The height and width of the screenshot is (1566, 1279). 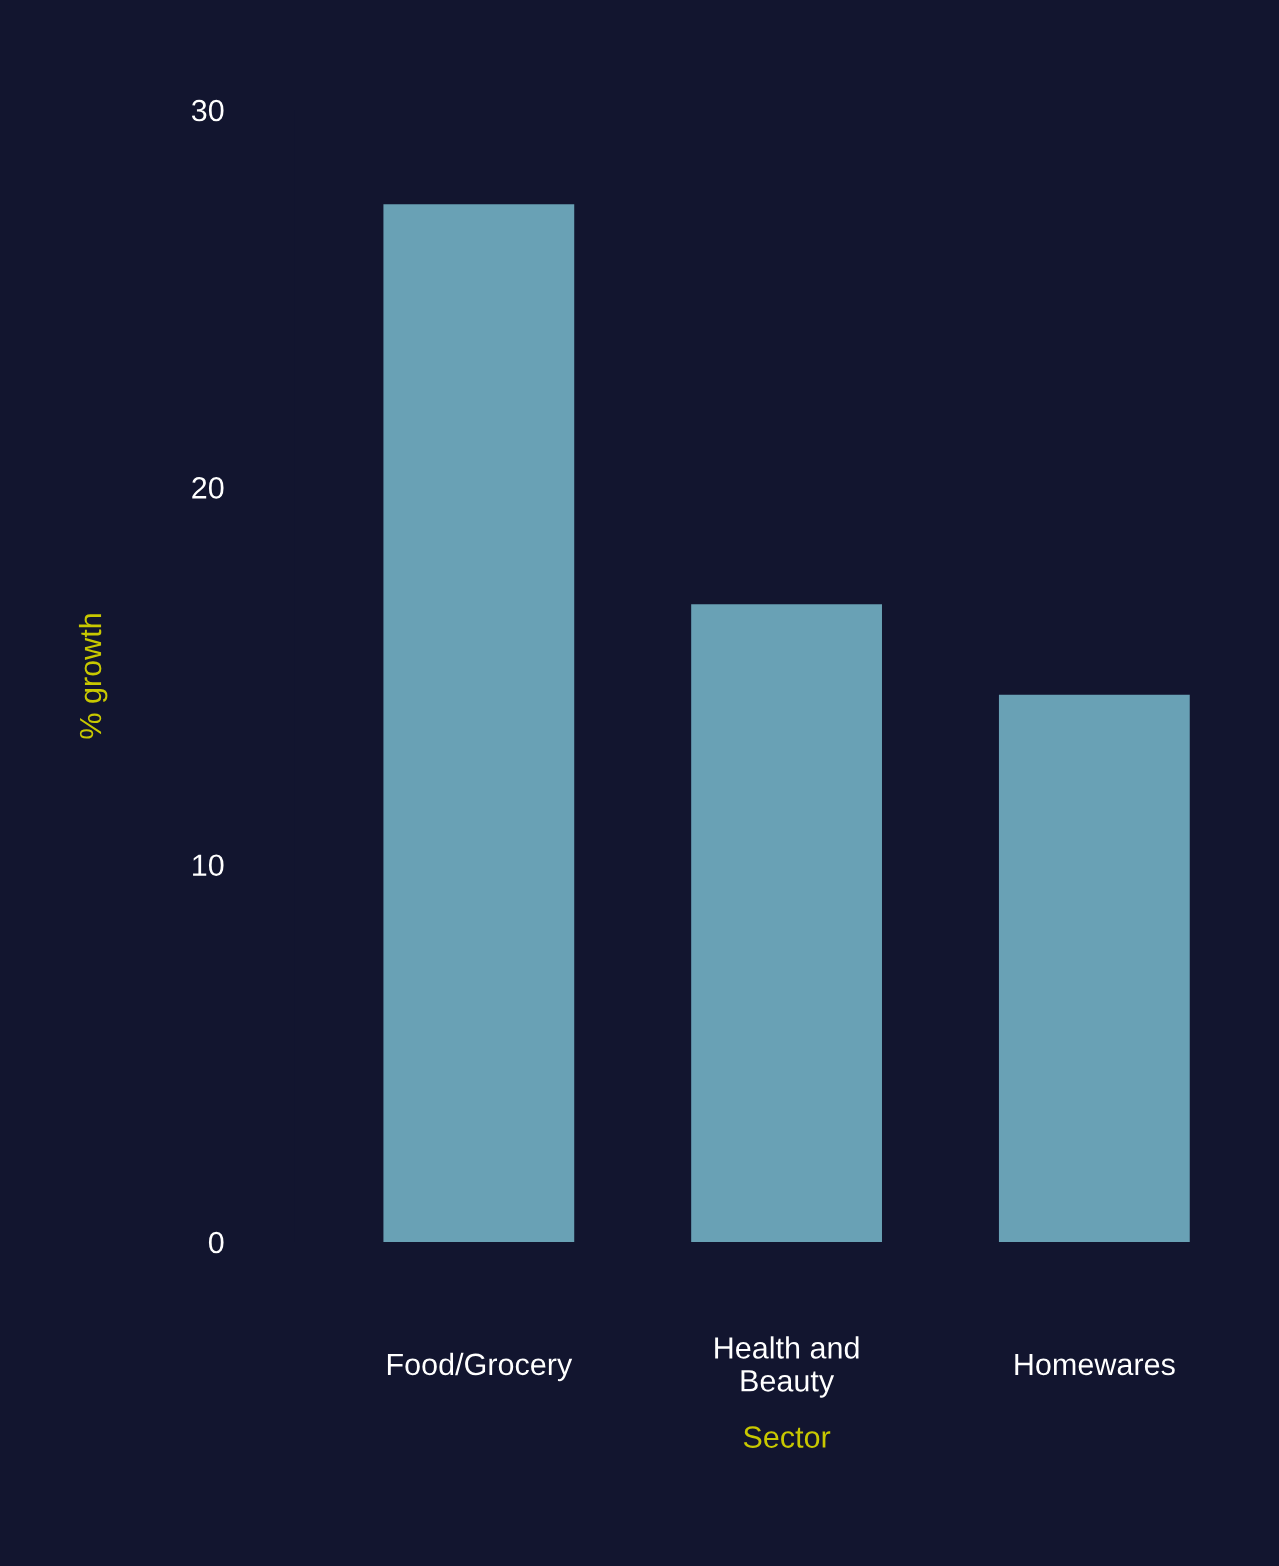 I want to click on y-tick-label: 30, so click(x=207, y=110).